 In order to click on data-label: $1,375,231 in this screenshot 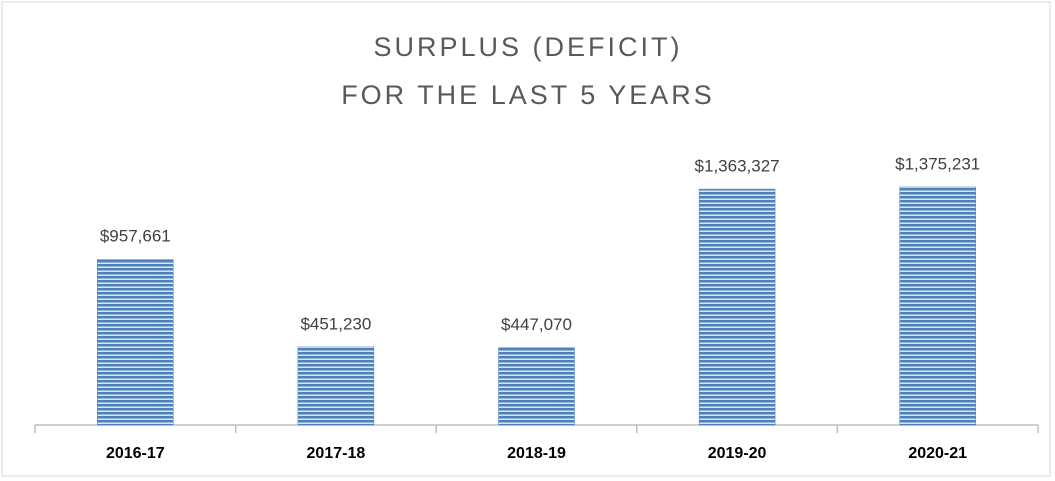, I will do `click(937, 163)`.